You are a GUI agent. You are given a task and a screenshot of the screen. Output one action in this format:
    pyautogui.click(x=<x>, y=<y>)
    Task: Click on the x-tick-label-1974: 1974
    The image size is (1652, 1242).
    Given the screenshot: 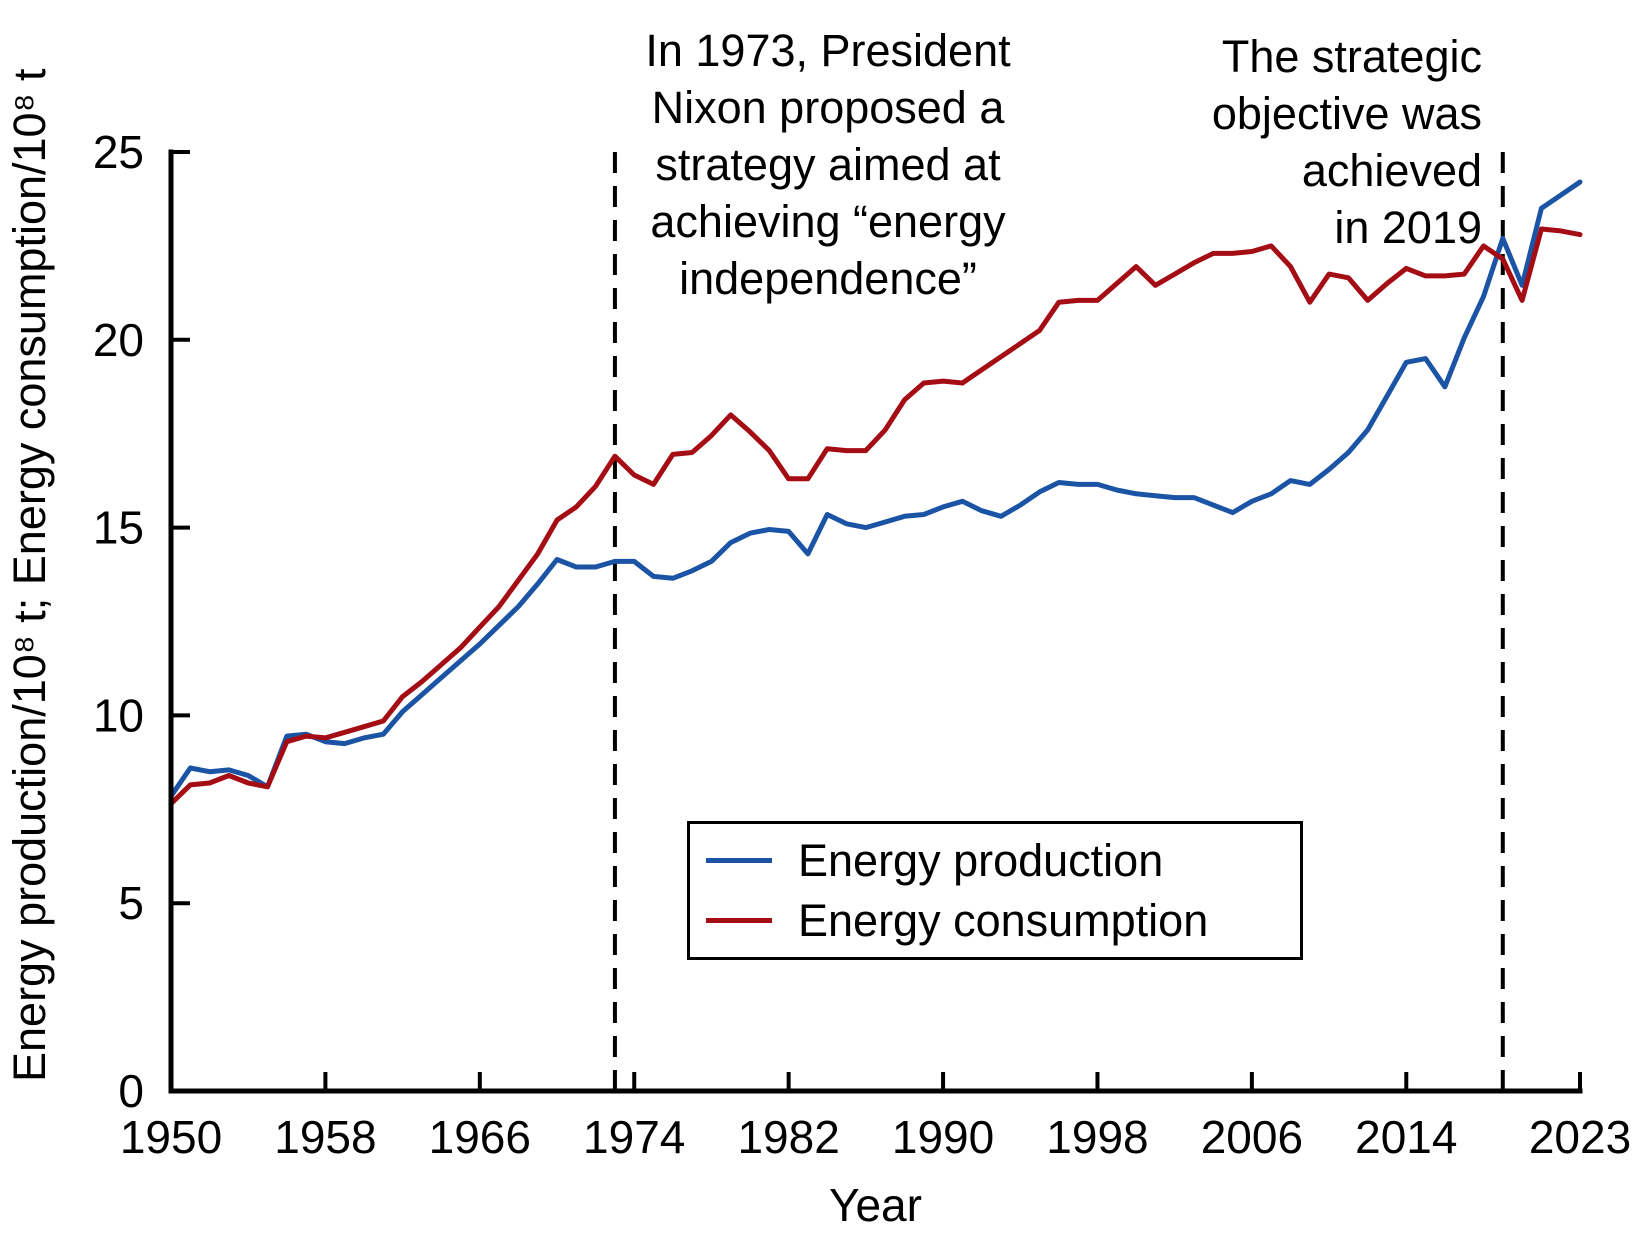 What is the action you would take?
    pyautogui.click(x=634, y=1137)
    